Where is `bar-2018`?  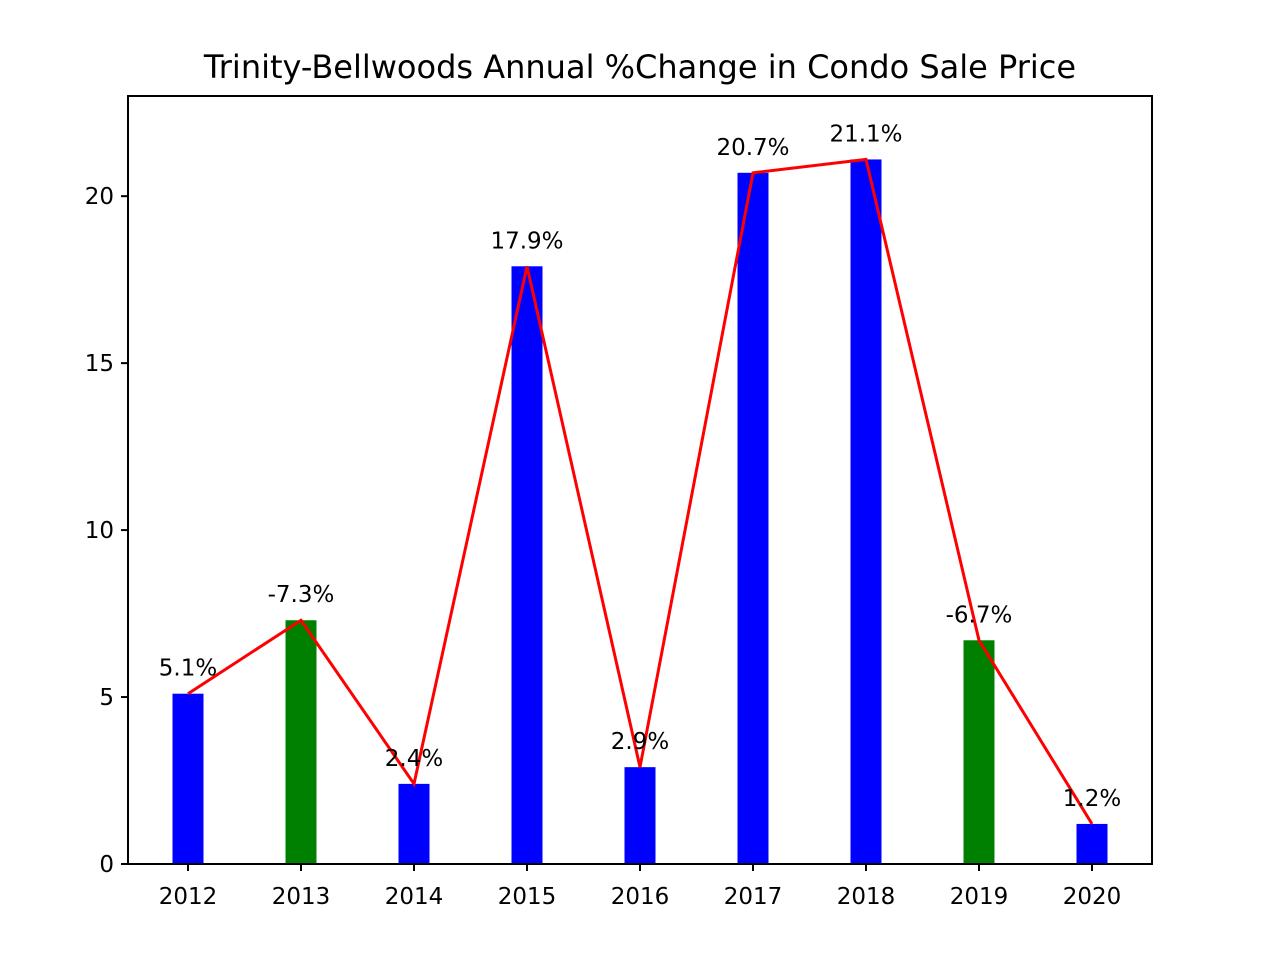 bar-2018 is located at coordinates (866, 511).